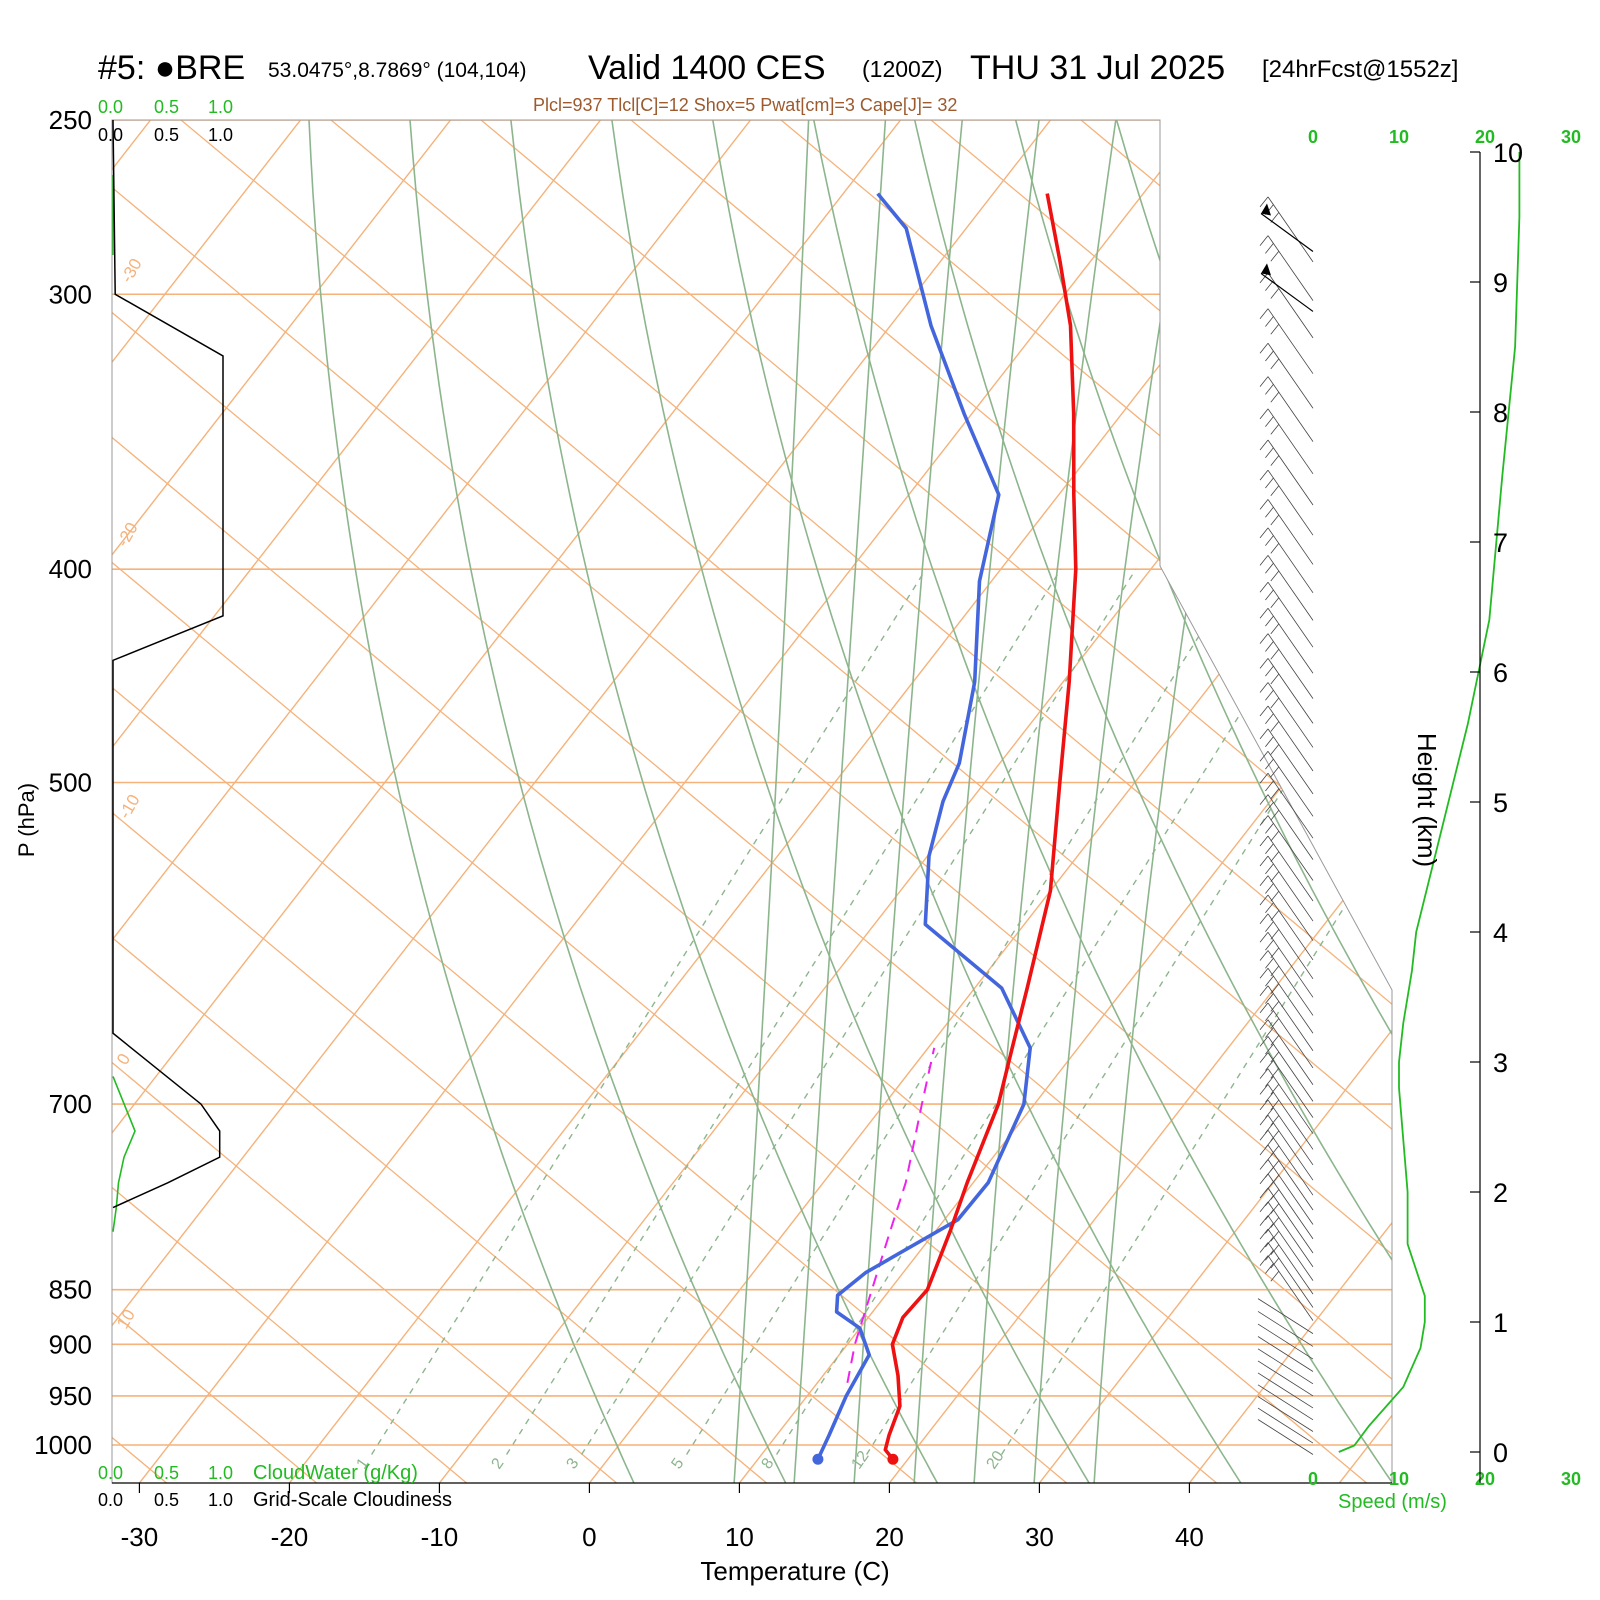 The width and height of the screenshot is (1600, 1600). What do you see at coordinates (497, 1463) in the screenshot?
I see `mixing-ratio-label-2: 2` at bounding box center [497, 1463].